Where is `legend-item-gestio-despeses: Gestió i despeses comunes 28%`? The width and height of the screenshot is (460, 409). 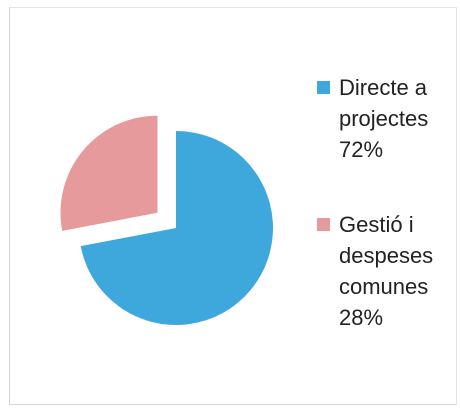
legend-item-gestio-despeses: Gestió i despeses comunes 28% is located at coordinates (385, 271).